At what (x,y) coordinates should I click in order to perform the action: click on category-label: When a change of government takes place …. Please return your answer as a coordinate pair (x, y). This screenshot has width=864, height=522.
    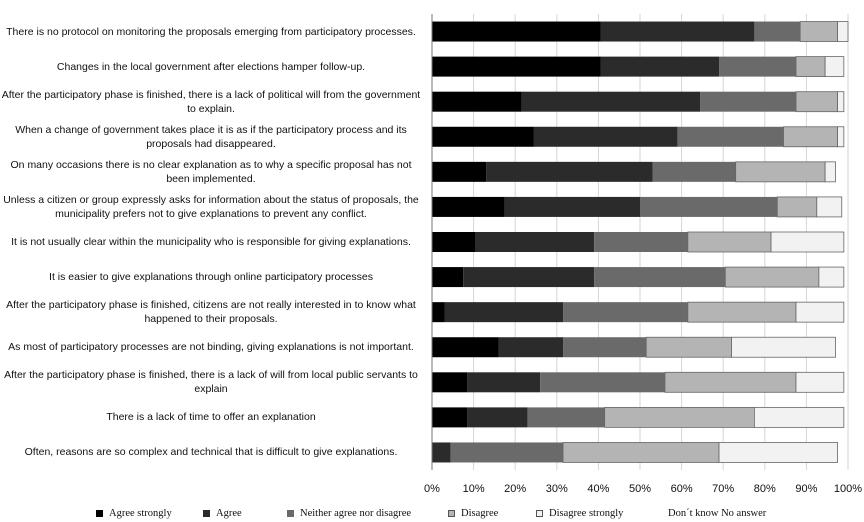
    Looking at the image, I should click on (211, 136).